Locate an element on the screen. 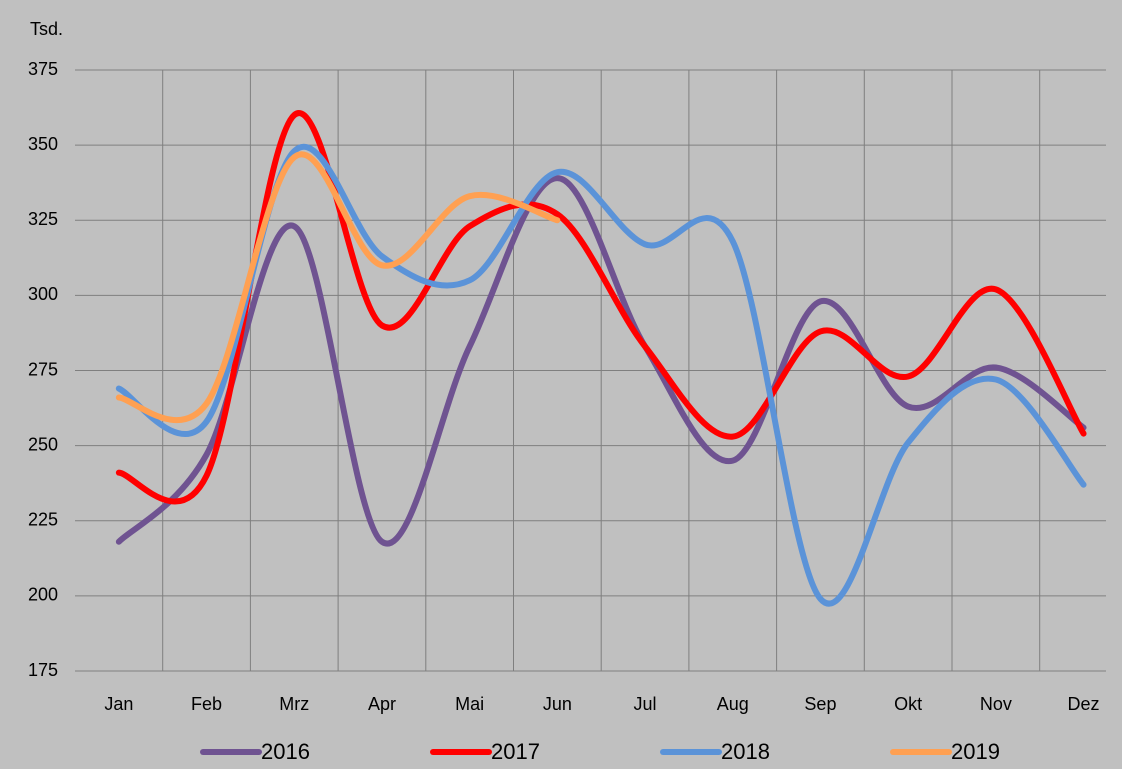 This screenshot has height=769, width=1122. y-tick-label: 300 is located at coordinates (43, 294).